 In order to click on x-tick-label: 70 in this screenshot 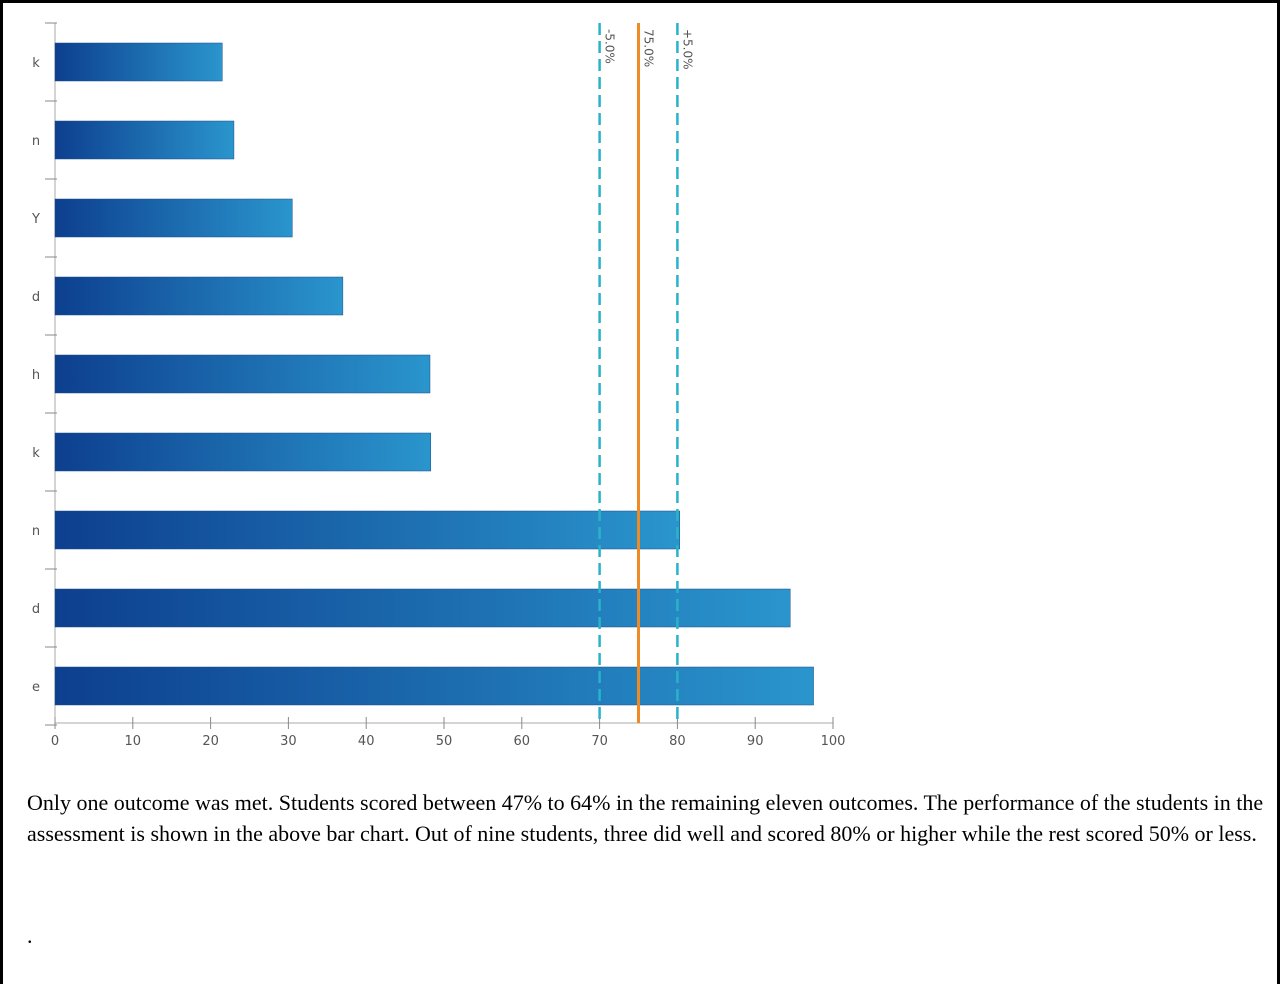, I will do `click(599, 741)`.